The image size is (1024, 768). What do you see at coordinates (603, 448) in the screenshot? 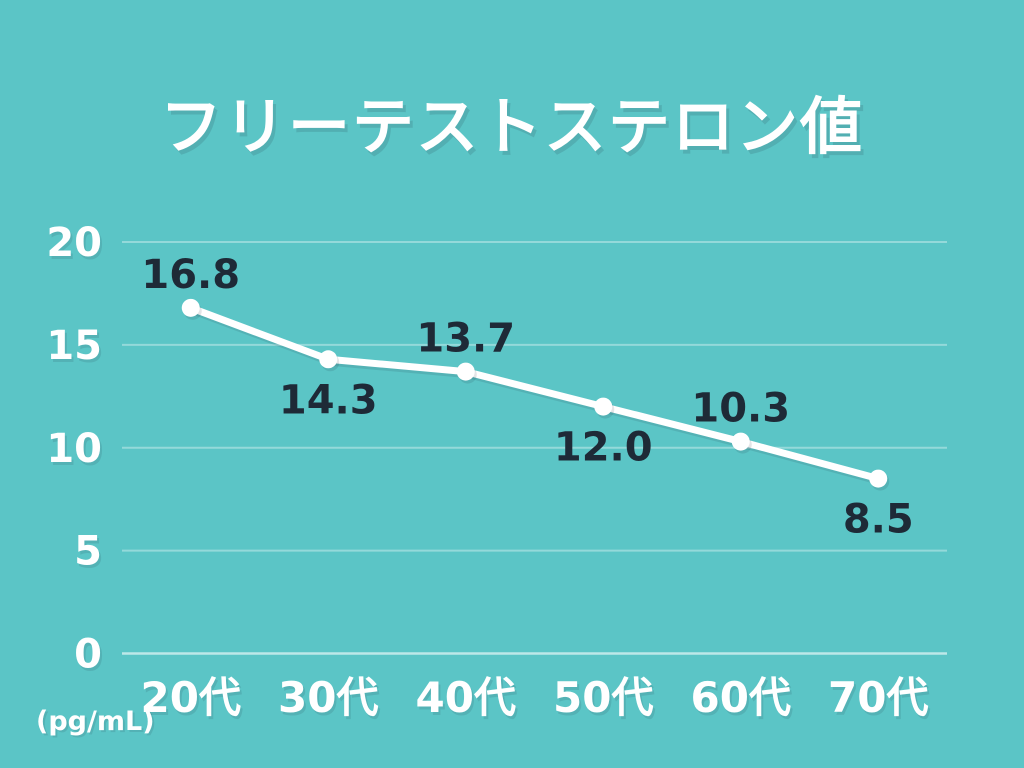
I see `data-value-label: 12.0` at bounding box center [603, 448].